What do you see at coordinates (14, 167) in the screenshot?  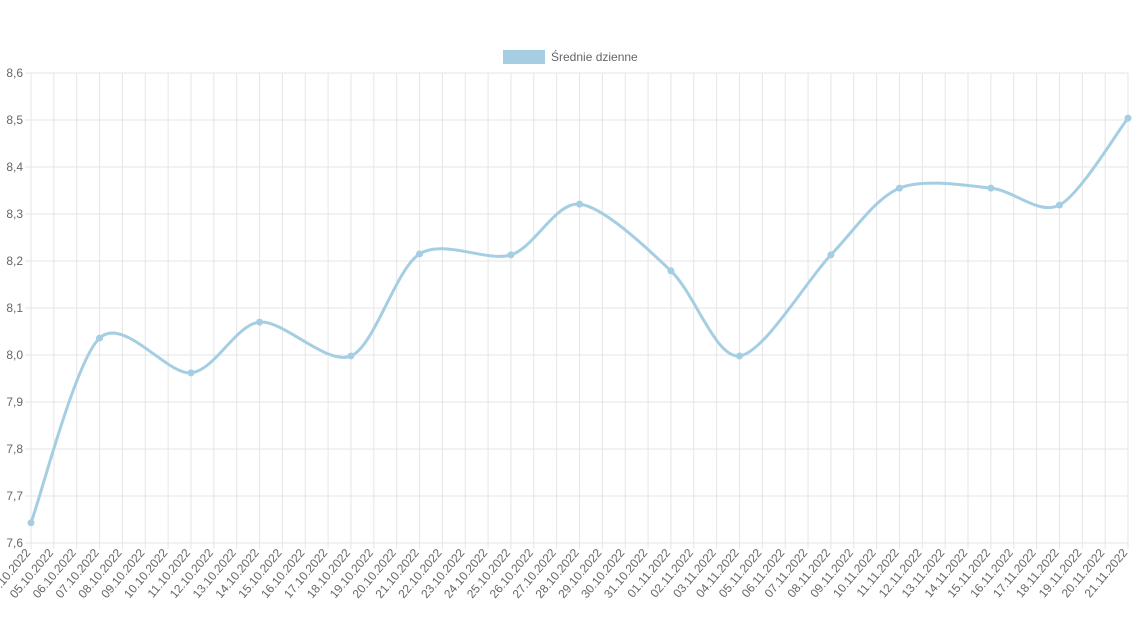 I see `y-tick-label: 8,4` at bounding box center [14, 167].